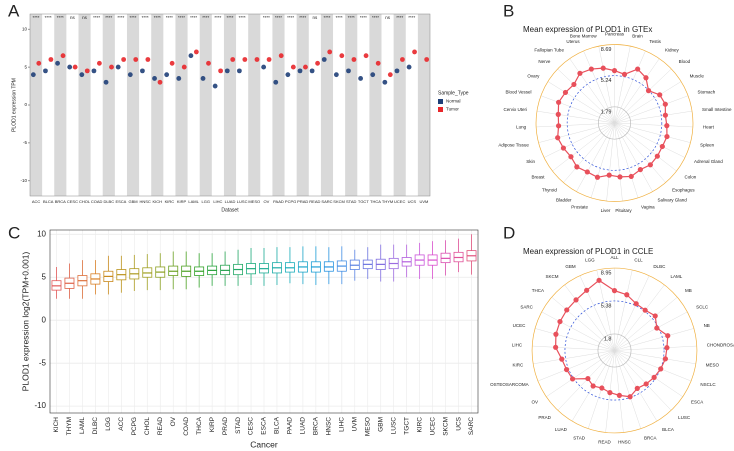 This screenshot has width=734, height=451. I want to click on panel-label: C, so click(14, 232).